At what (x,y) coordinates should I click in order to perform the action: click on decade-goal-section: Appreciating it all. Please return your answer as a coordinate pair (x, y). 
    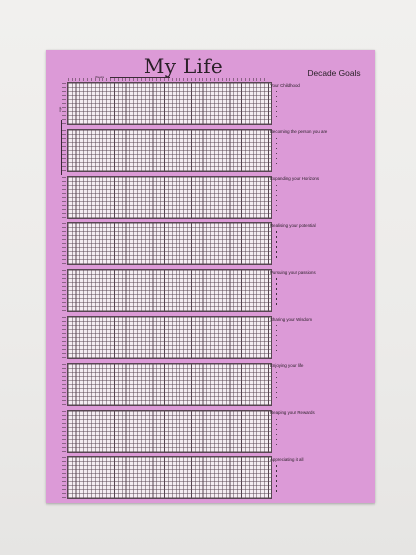
    Looking at the image, I should click on (320, 474).